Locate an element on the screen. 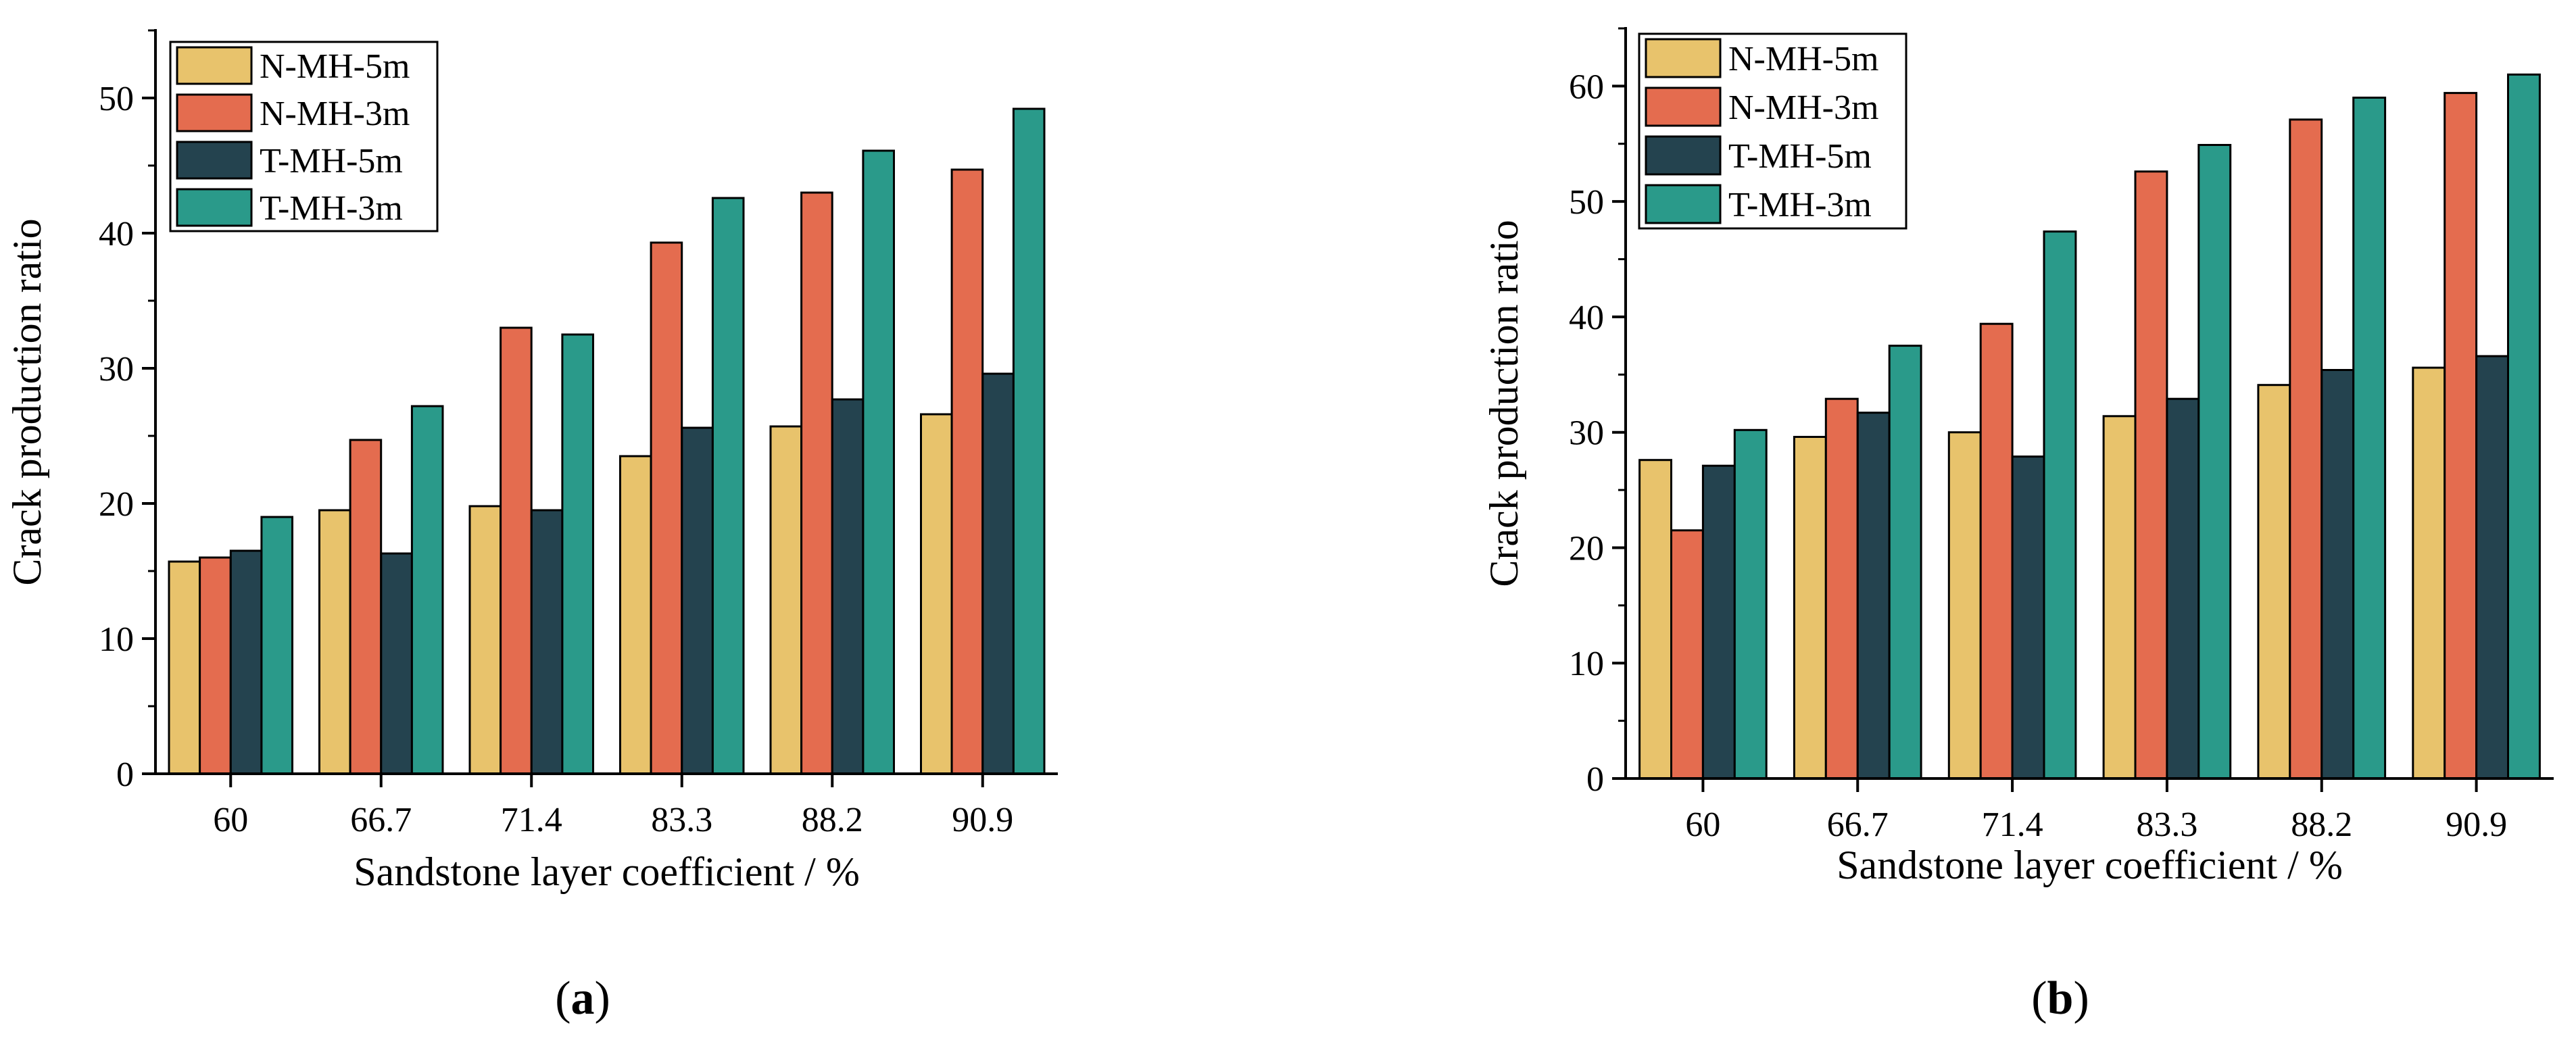  panel-label-letter: a is located at coordinates (583, 998).